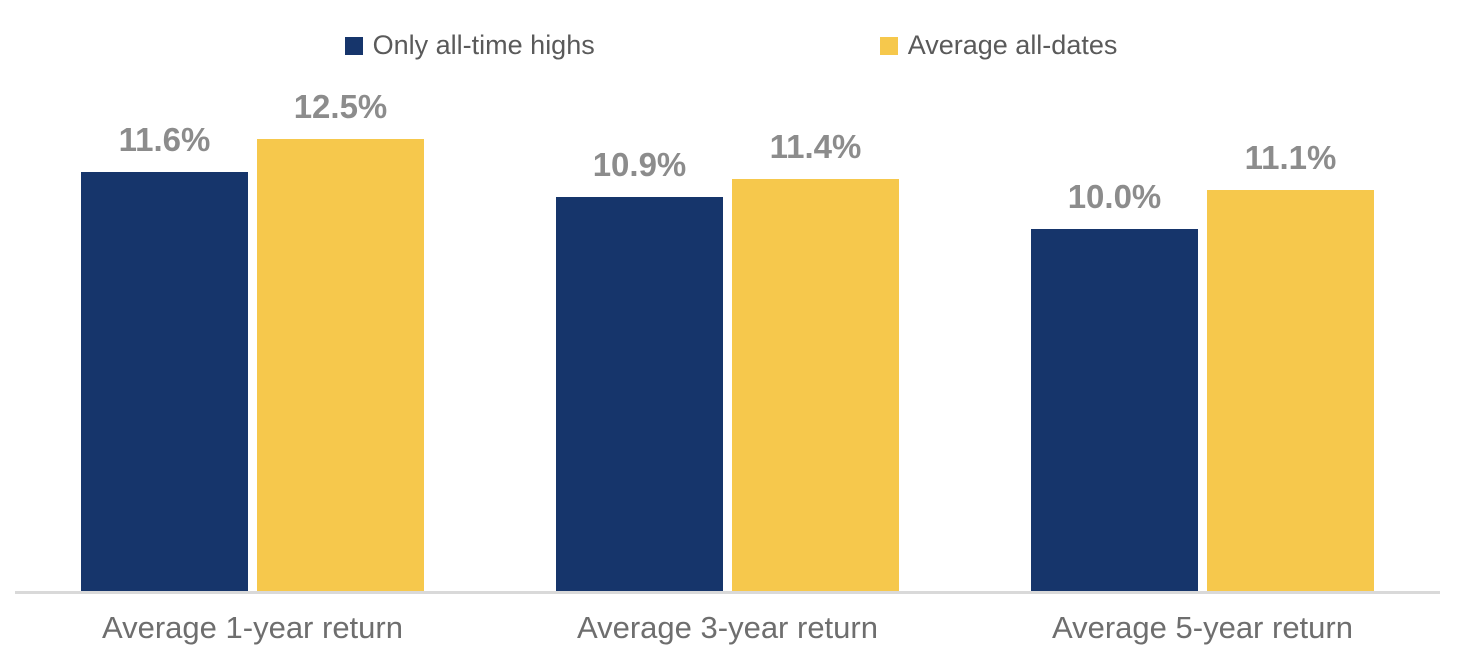  I want to click on data-label: 10.0%, so click(1114, 196).